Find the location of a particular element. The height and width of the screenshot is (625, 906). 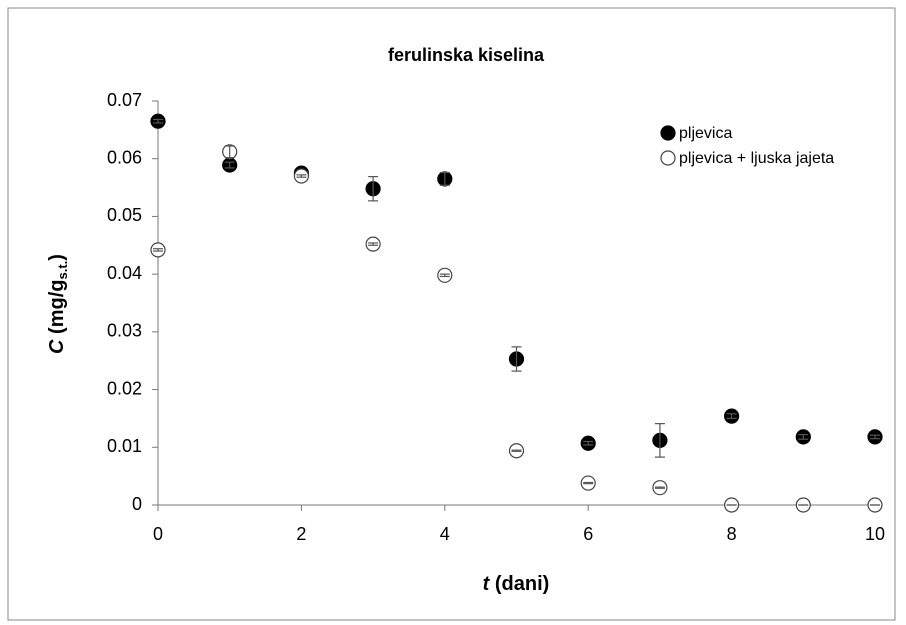

y-tick-label: 0.06 is located at coordinates (124, 157).